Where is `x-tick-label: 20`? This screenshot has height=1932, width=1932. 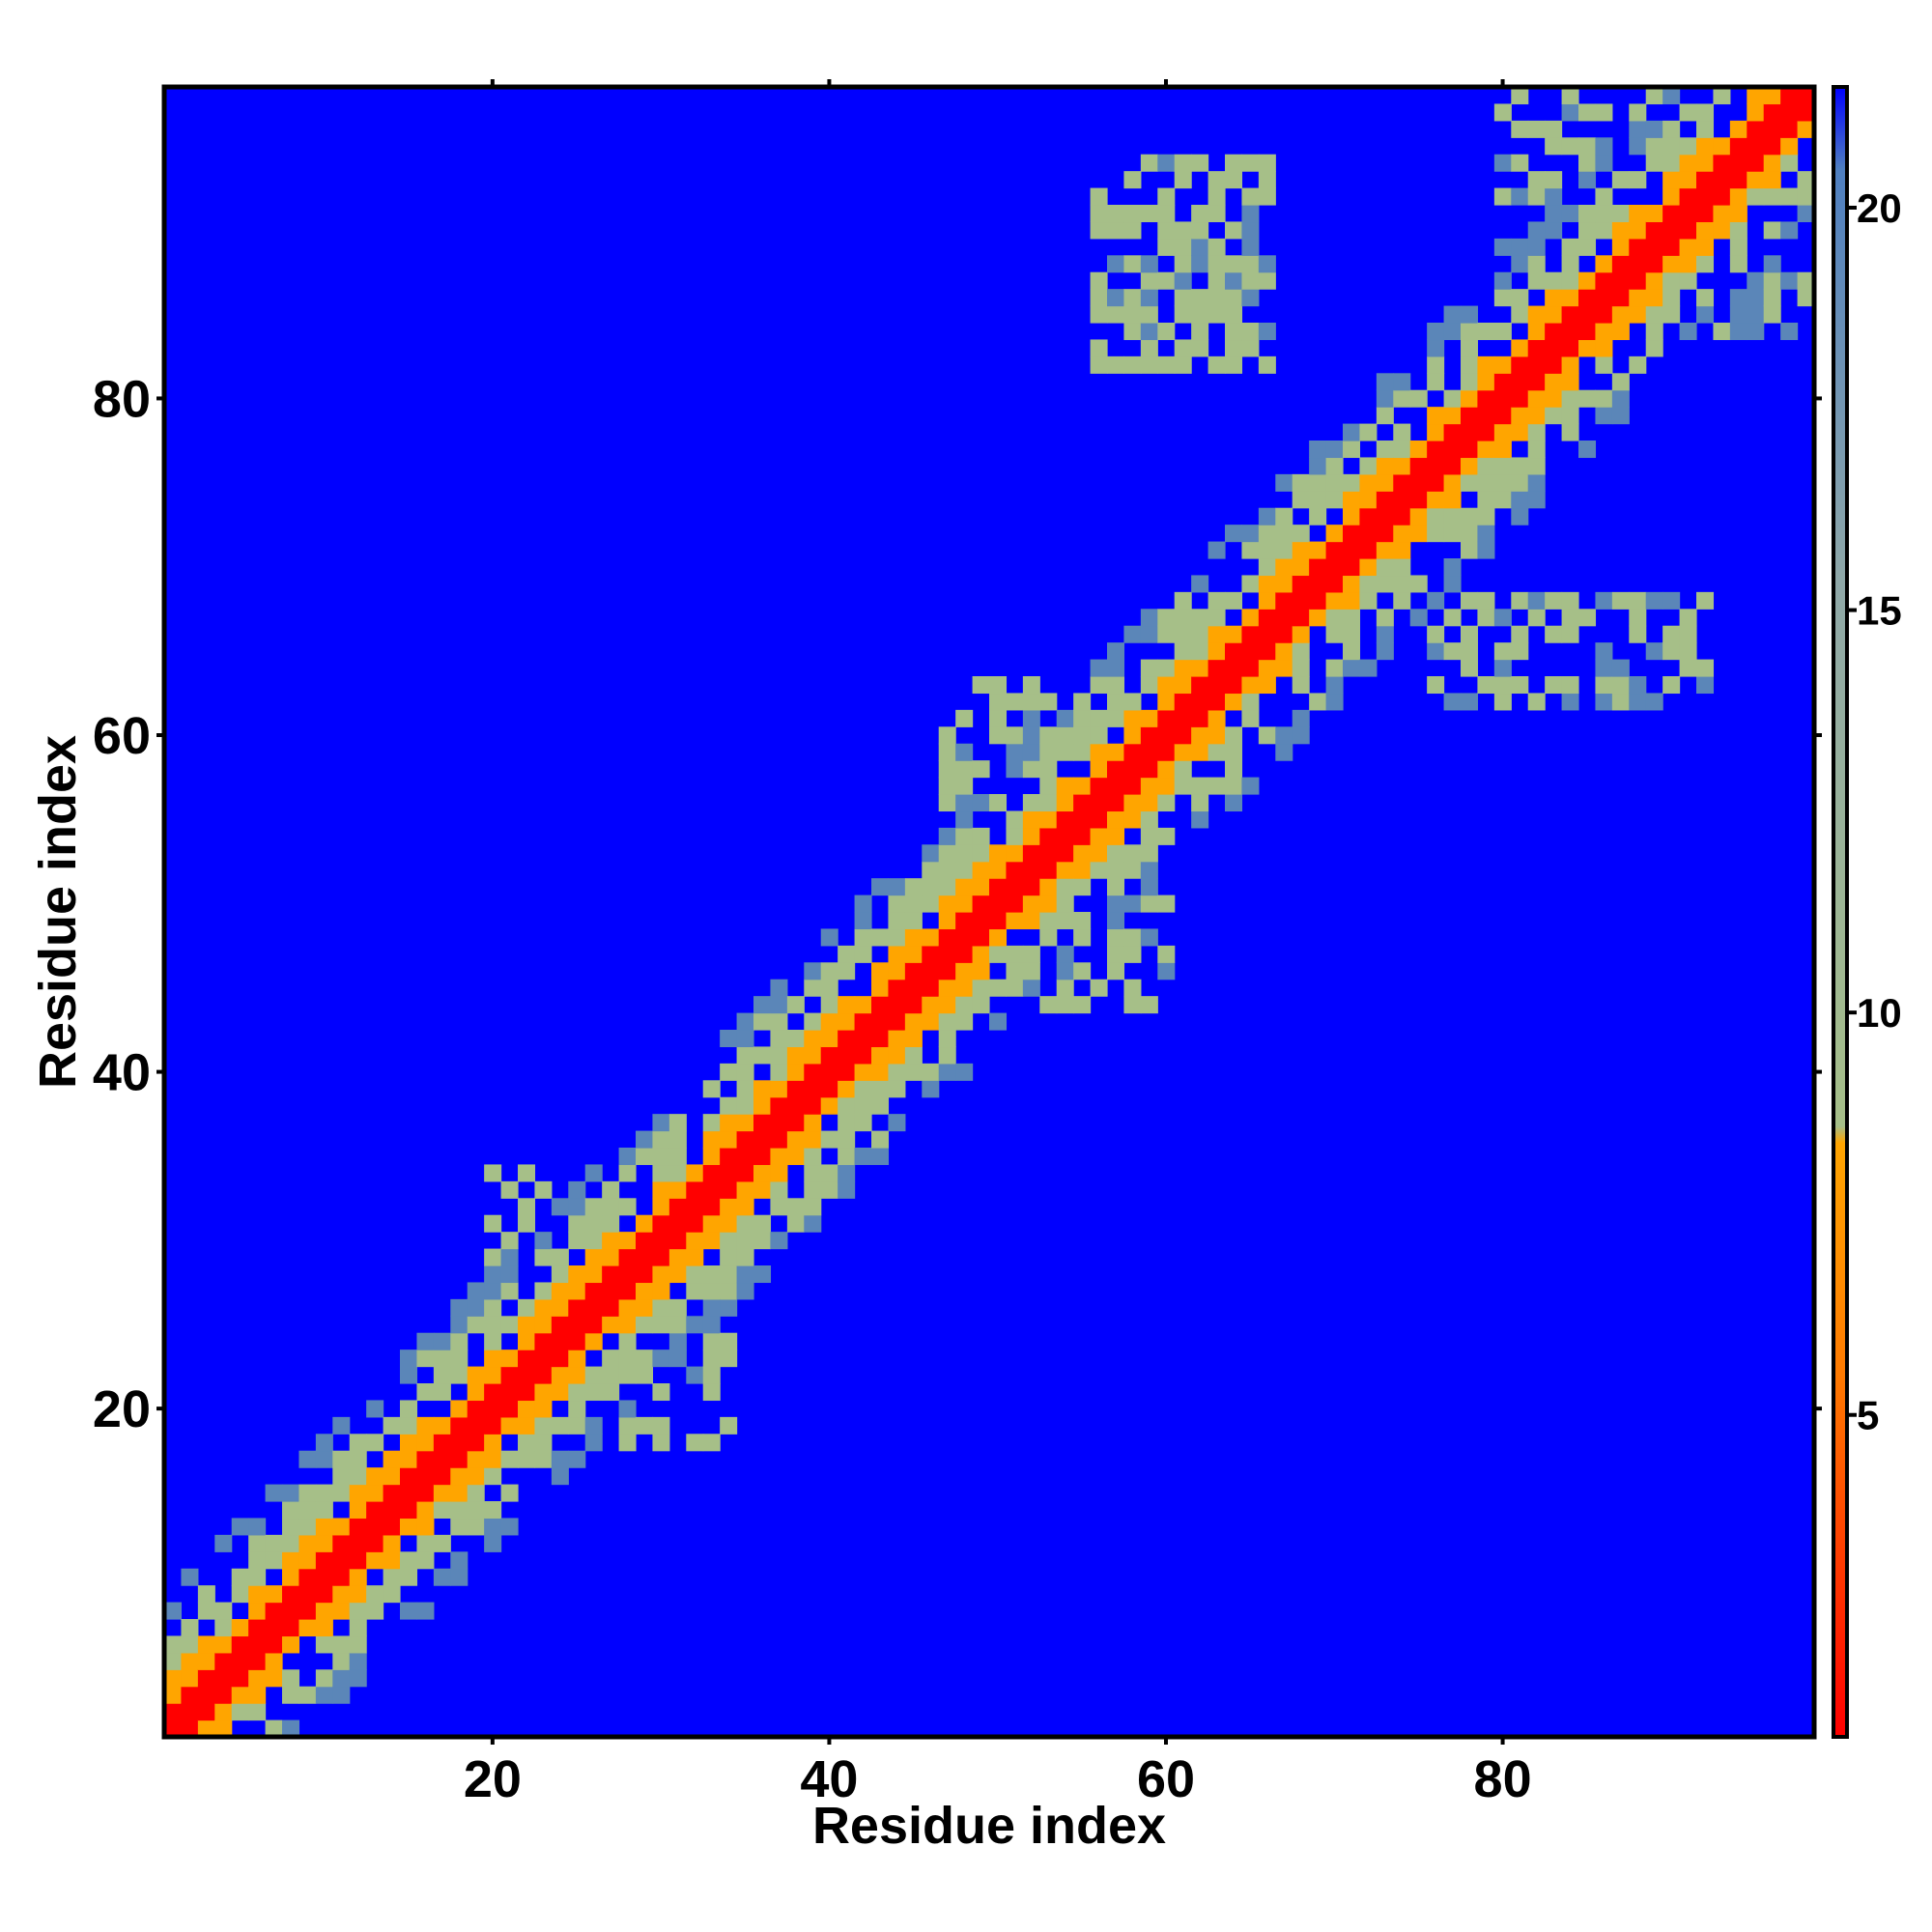
x-tick-label: 20 is located at coordinates (493, 1779).